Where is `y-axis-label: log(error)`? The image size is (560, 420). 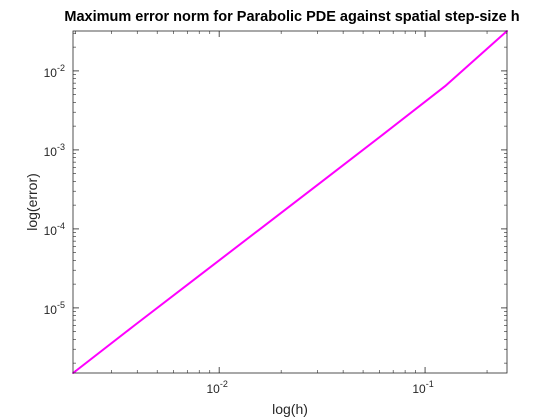
y-axis-label: log(error) is located at coordinates (32, 202).